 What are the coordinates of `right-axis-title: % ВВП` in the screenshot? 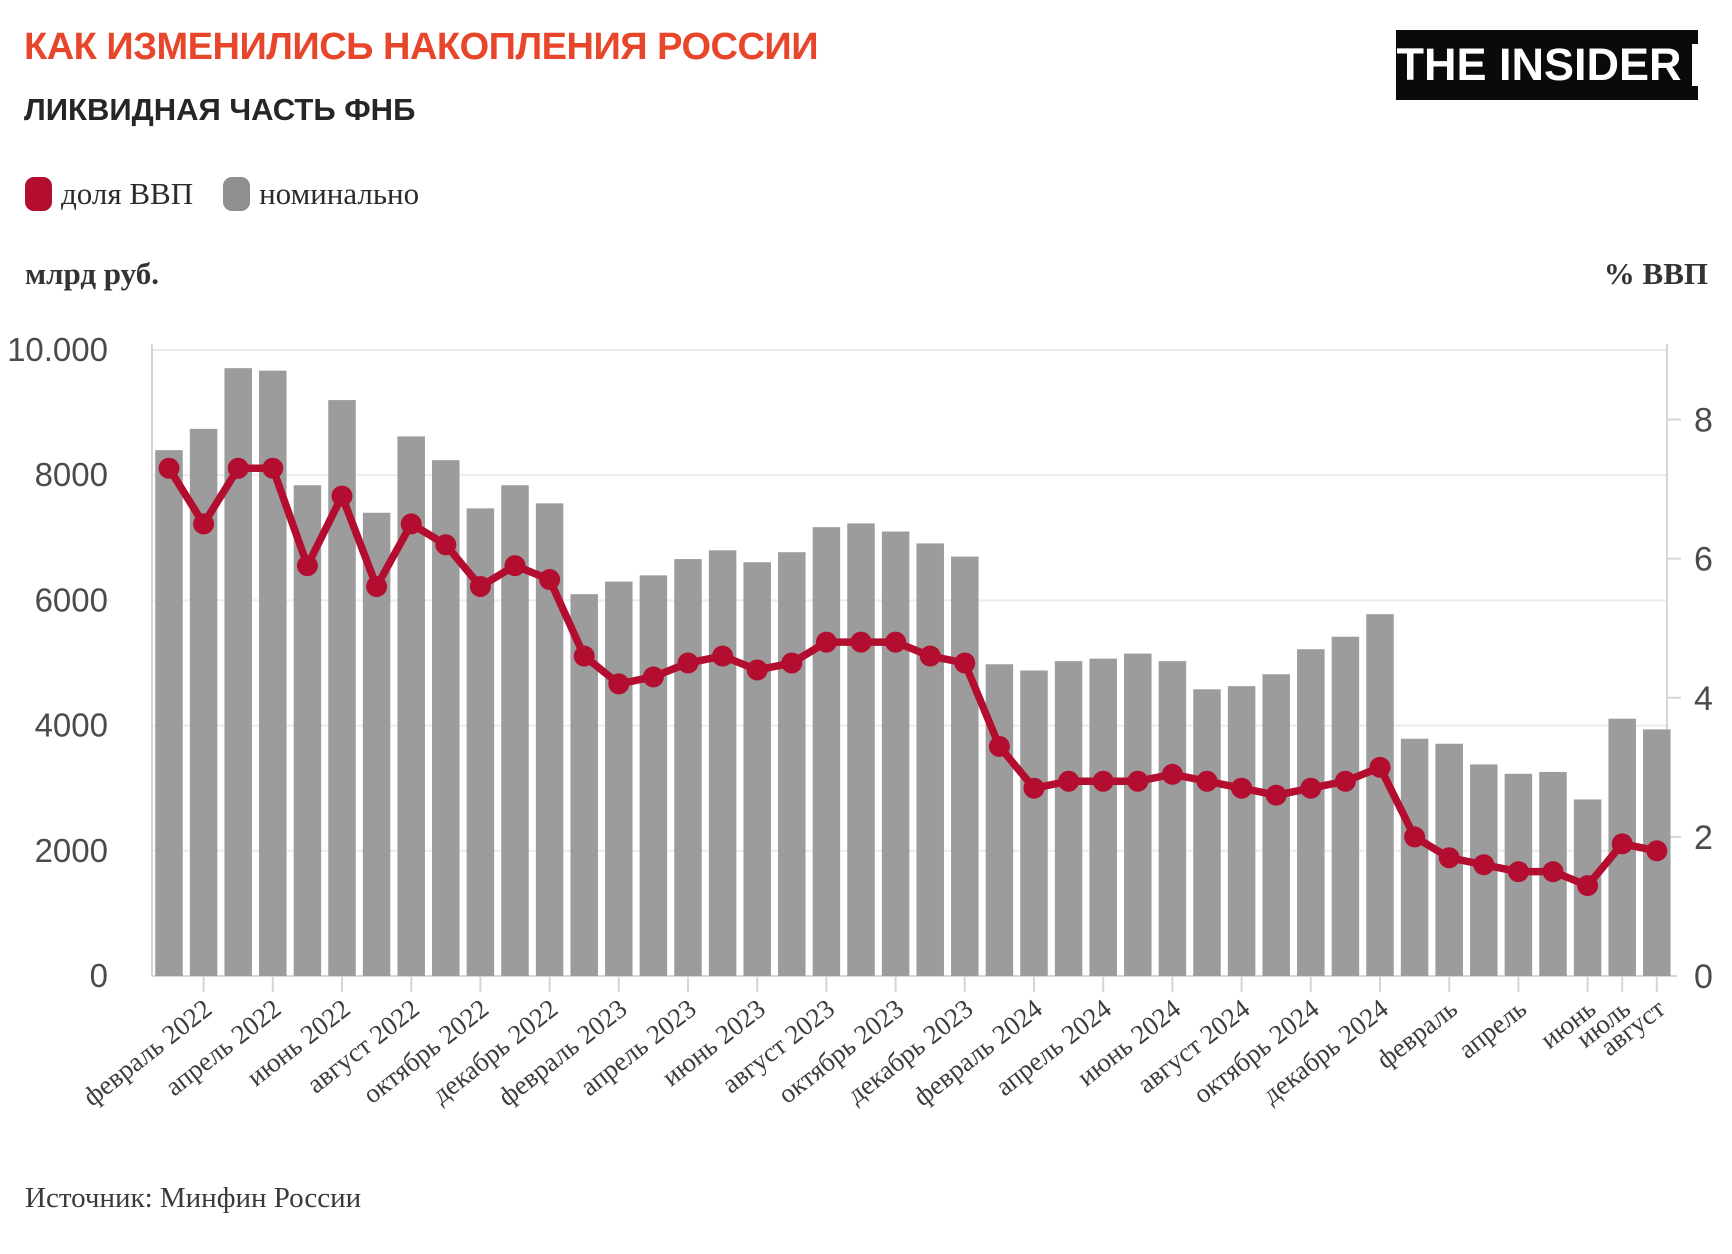 It's located at (1656, 273).